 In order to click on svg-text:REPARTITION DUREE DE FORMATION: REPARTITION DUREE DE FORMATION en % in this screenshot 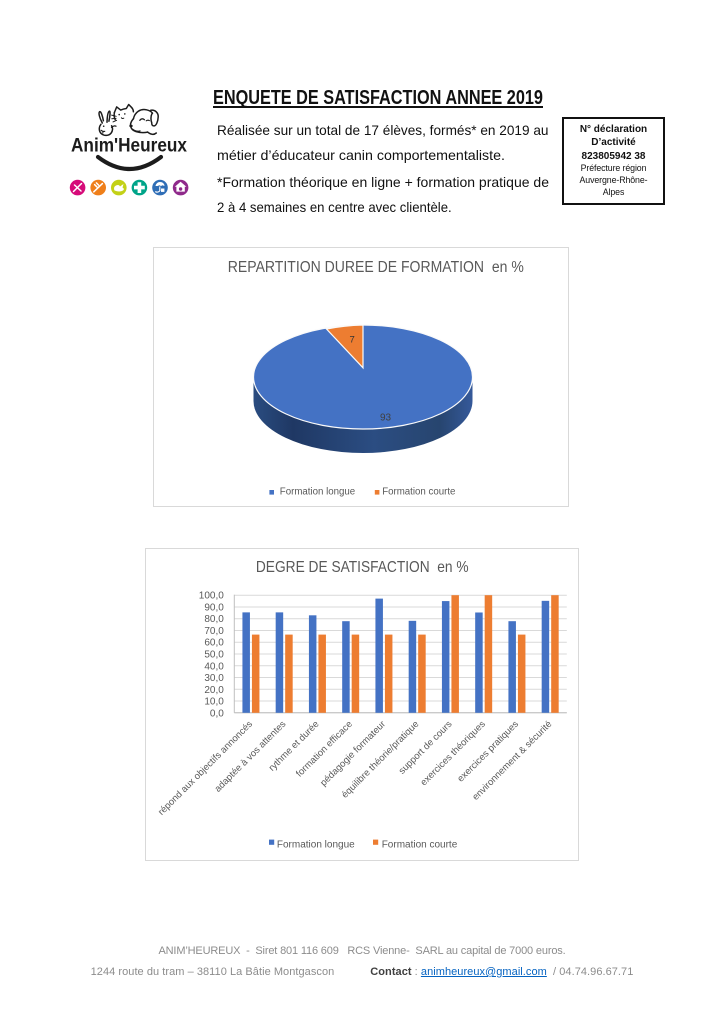, I will do `click(376, 267)`.